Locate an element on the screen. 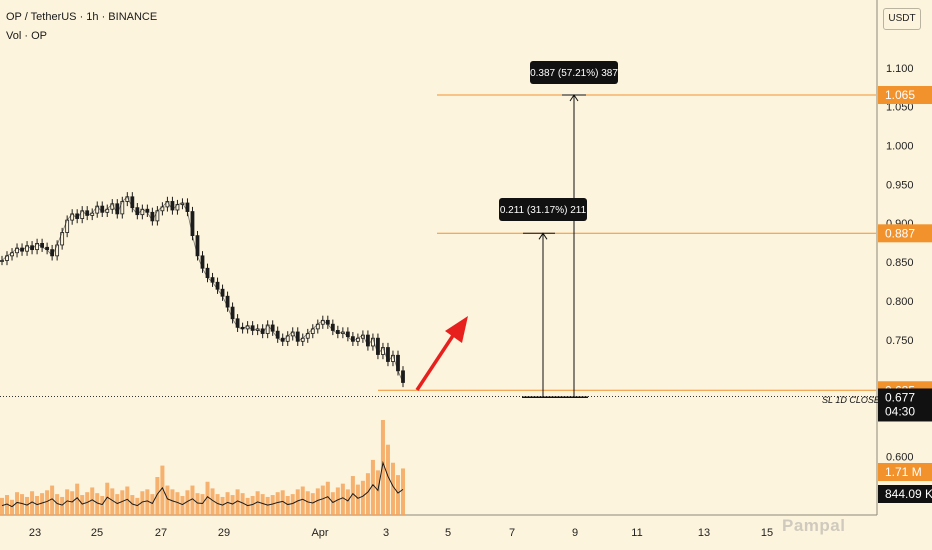 This screenshot has height=550, width=932. time-tick-label-11: 15 is located at coordinates (767, 533).